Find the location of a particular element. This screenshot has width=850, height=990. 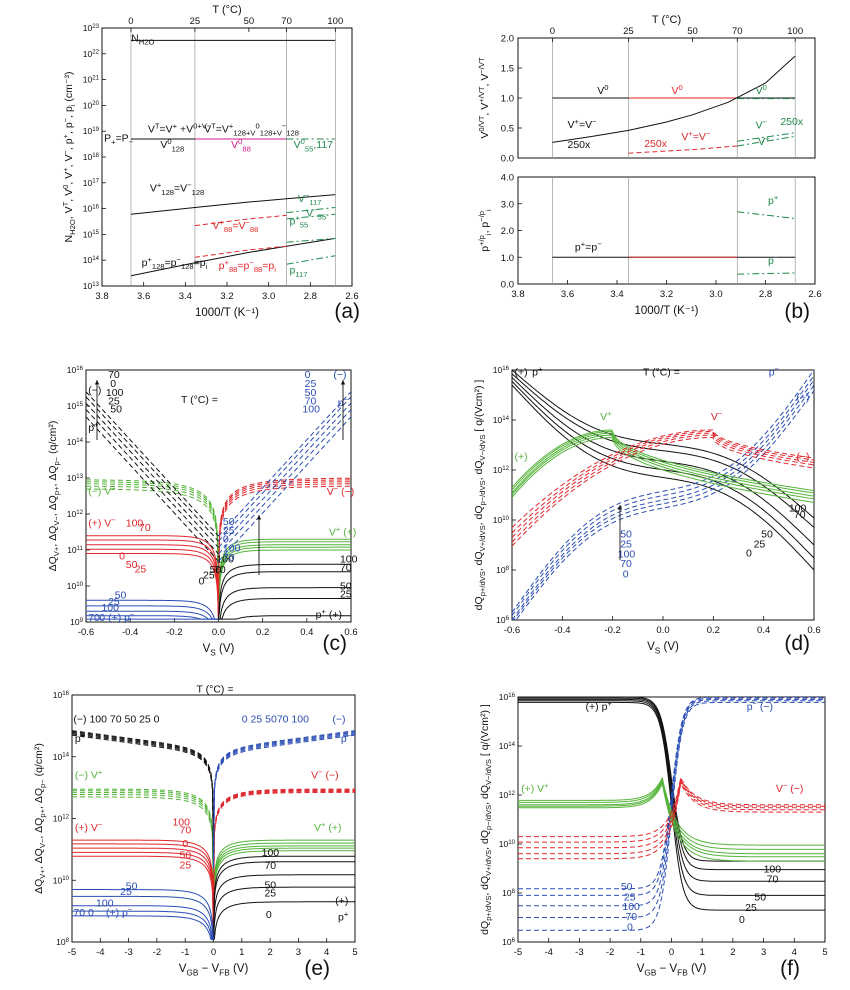

x-tick-label: -0.6 is located at coordinates (86, 632).